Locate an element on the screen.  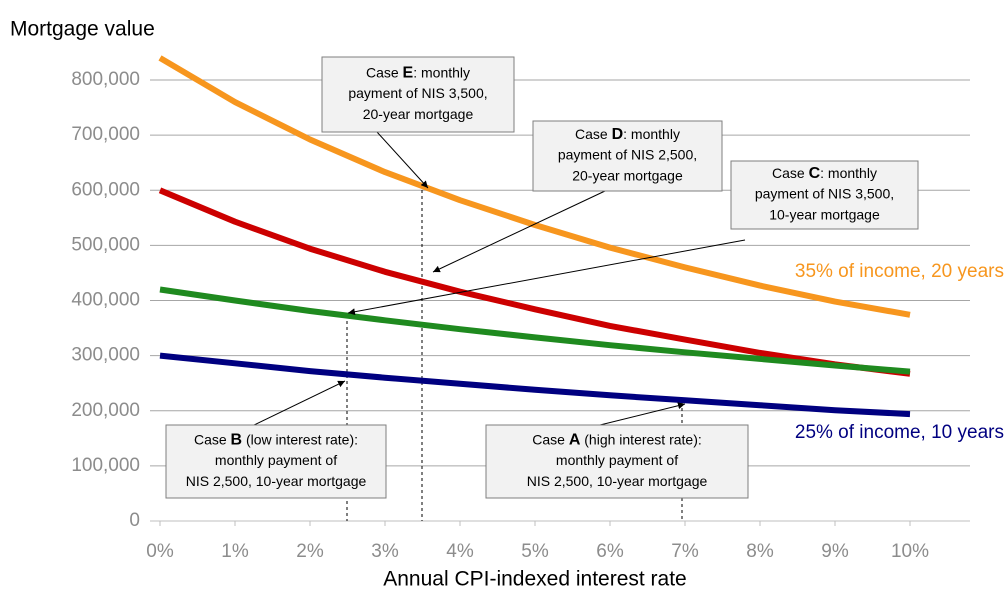
annotation-letter: E is located at coordinates (408, 73).